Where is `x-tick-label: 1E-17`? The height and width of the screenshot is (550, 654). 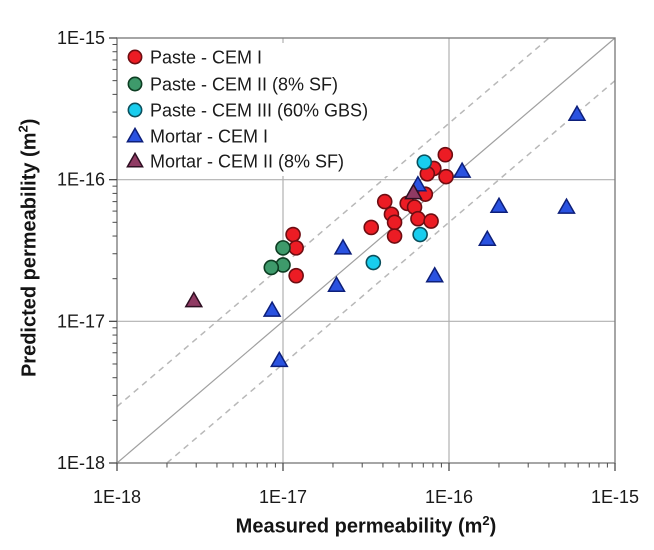
x-tick-label: 1E-17 is located at coordinates (283, 497).